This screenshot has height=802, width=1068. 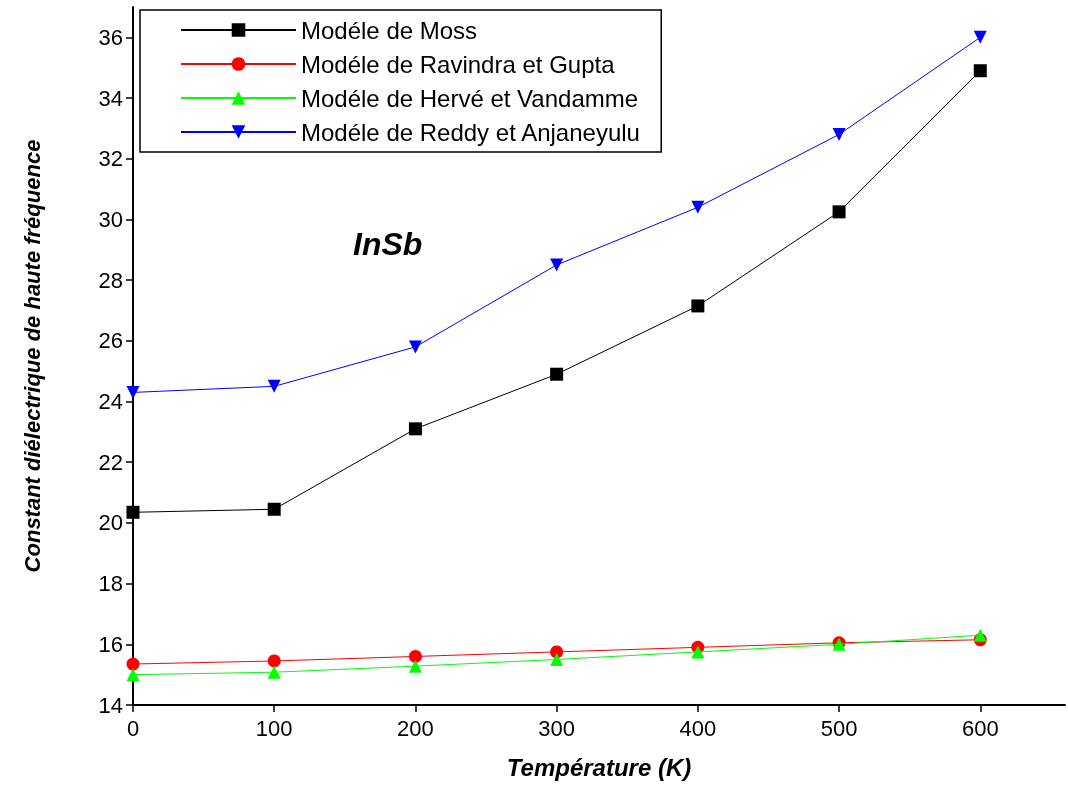 What do you see at coordinates (110, 159) in the screenshot?
I see `y-tick-label: 32` at bounding box center [110, 159].